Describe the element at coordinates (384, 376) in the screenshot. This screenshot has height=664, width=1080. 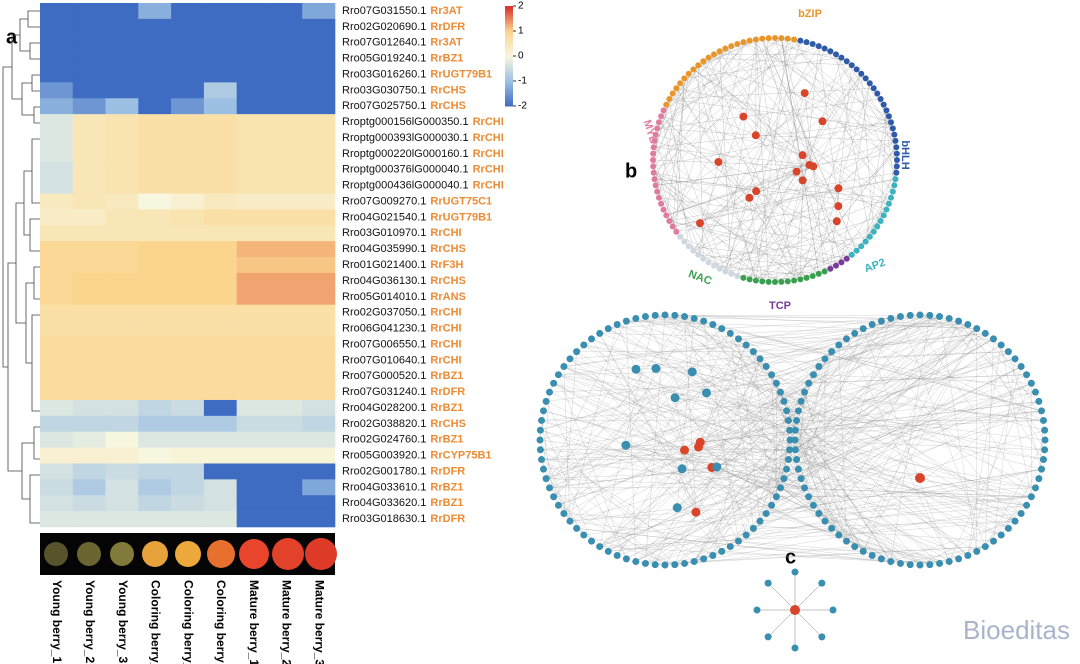
I see `gene-id: Rro07G000520.1` at that location.